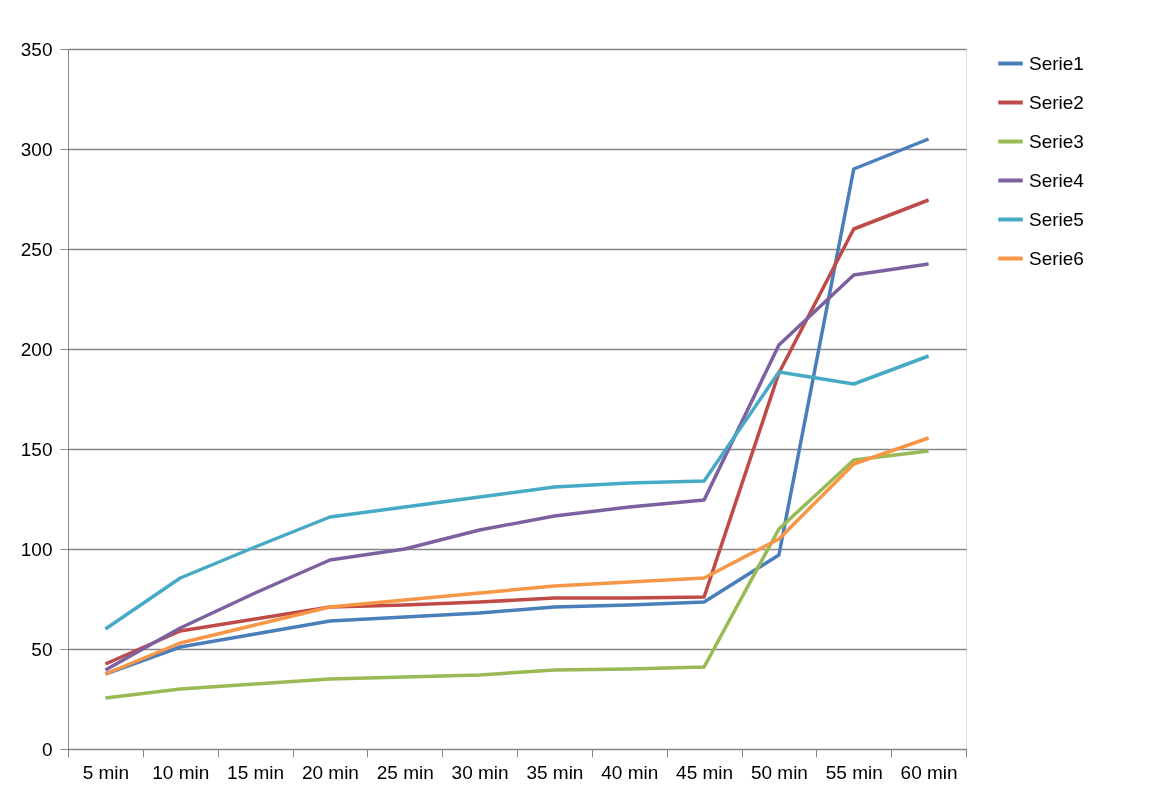  I want to click on x-tick-label: 5 min, so click(106, 772).